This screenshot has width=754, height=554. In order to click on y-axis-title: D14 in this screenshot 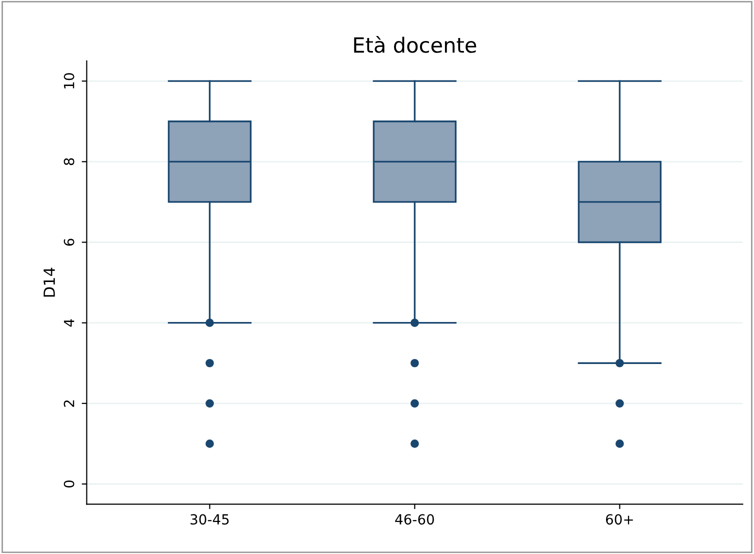, I will do `click(49, 282)`.